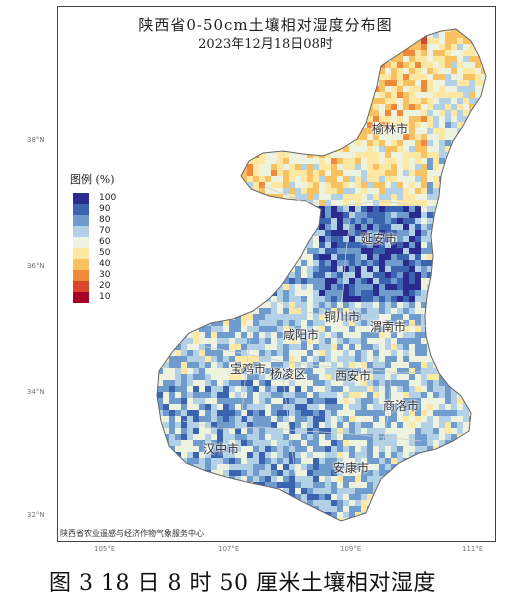  I want to click on city-label-yangling: 杨凌区, so click(288, 374).